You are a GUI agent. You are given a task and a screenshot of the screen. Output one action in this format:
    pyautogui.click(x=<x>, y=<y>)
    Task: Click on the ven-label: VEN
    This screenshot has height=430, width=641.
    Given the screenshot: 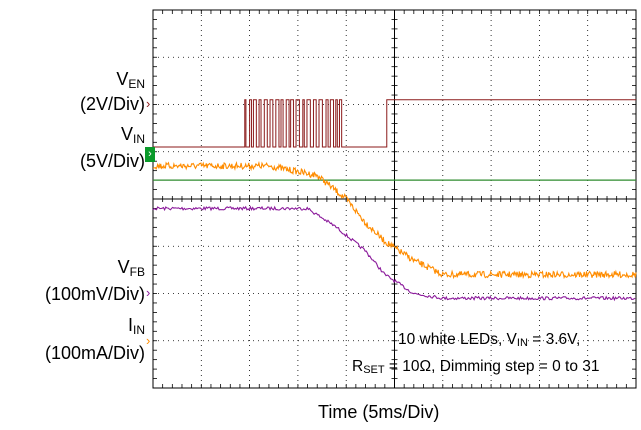 What is the action you would take?
    pyautogui.click(x=130, y=80)
    